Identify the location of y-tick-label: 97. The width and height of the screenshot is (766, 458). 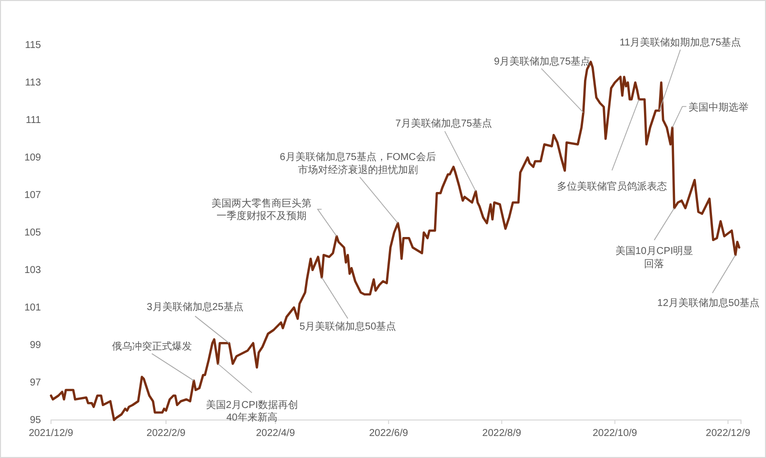
(36, 383).